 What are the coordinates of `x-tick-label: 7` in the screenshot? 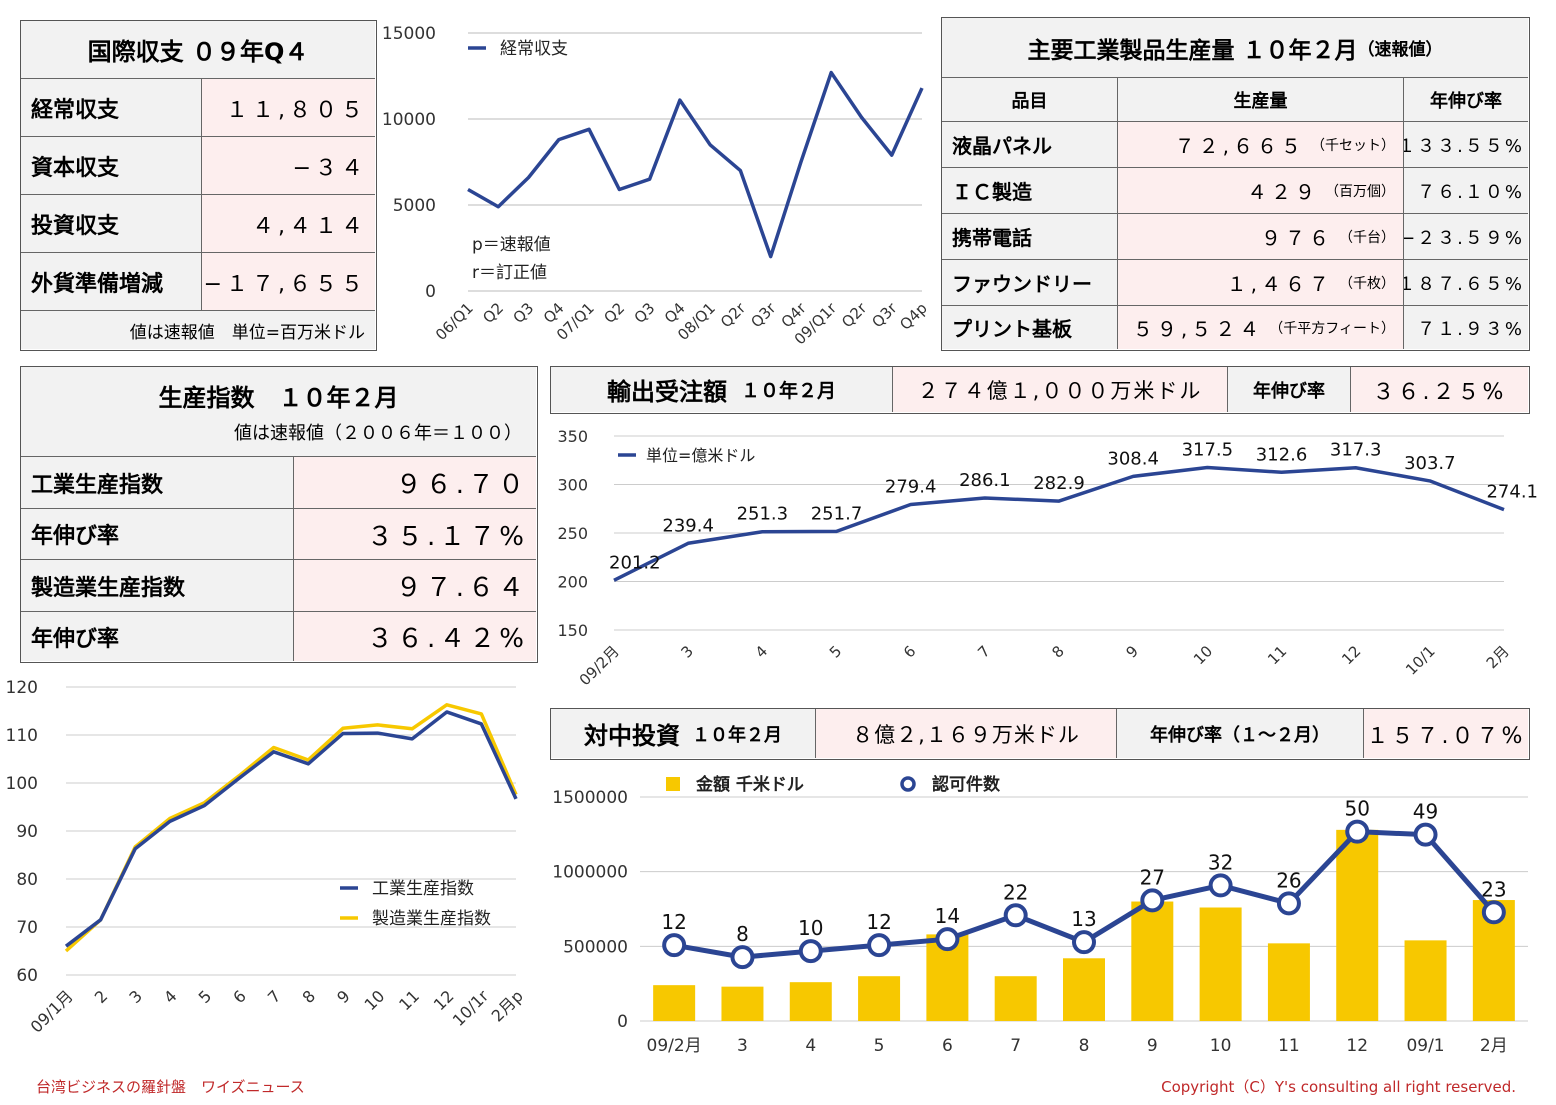 It's located at (1015, 1046).